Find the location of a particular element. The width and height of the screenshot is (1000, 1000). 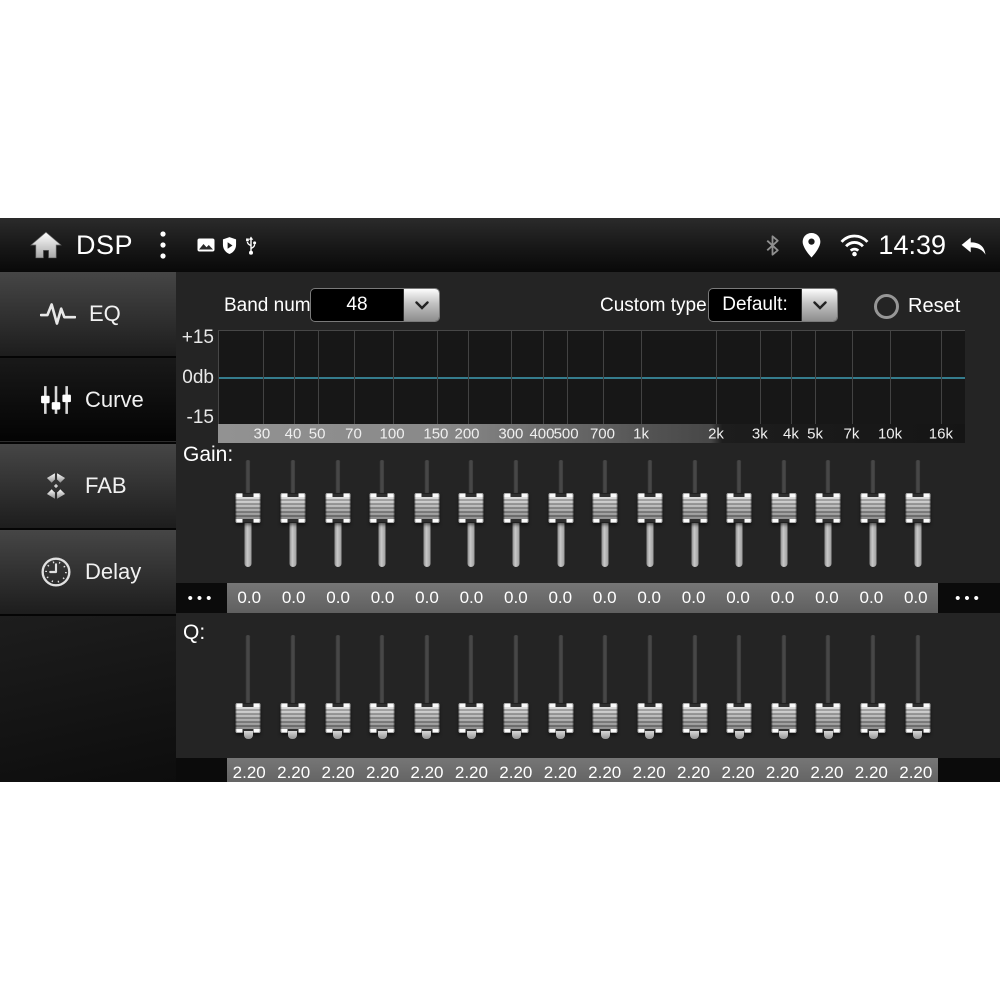

back-icon is located at coordinates (973, 245).